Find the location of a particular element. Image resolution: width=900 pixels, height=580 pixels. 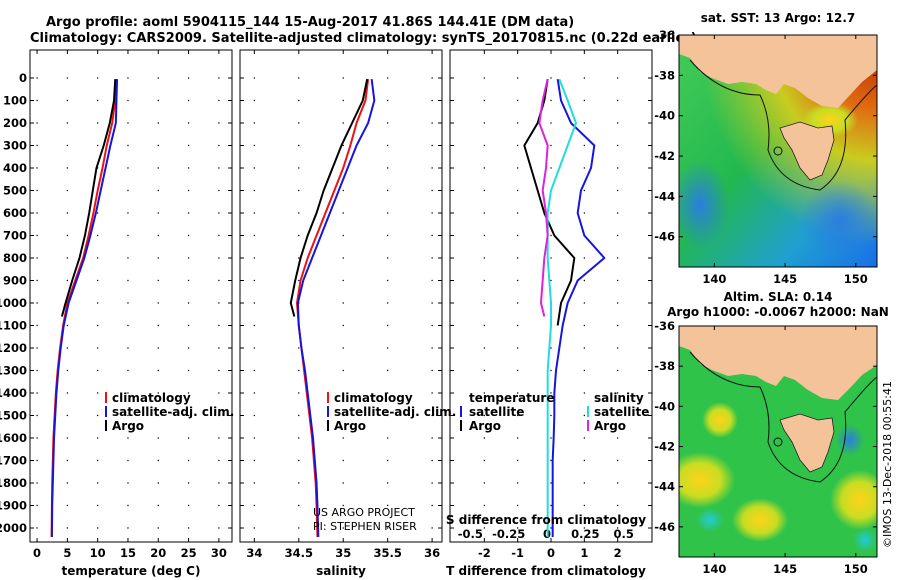

lon-tick-label: 140 is located at coordinates (714, 279).